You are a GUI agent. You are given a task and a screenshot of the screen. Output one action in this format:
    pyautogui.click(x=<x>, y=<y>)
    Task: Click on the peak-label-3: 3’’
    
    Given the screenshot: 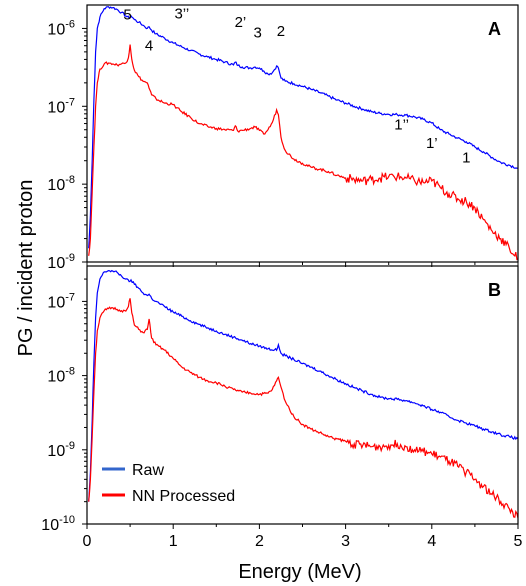 What is the action you would take?
    pyautogui.click(x=181, y=13)
    